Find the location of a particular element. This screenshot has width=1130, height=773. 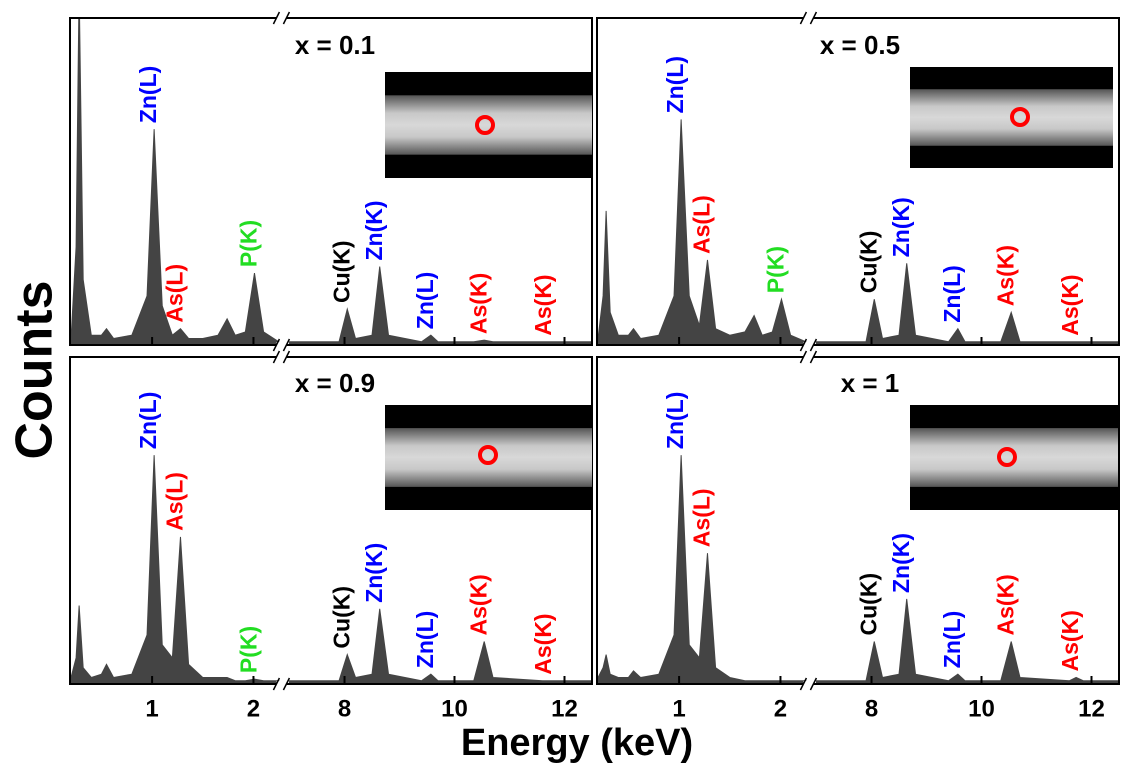

panel-title: x = 0.9 is located at coordinates (335, 383).